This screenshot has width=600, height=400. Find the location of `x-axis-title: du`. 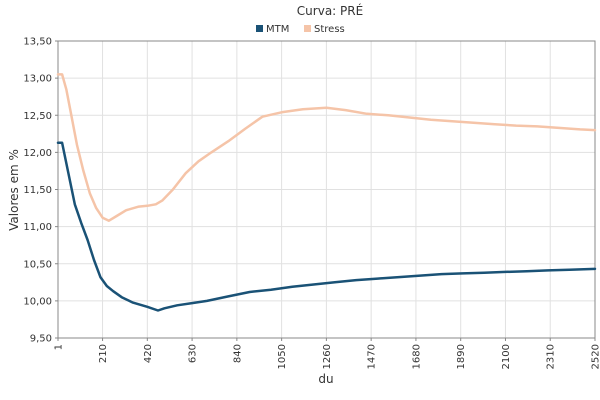

x-axis-title: du is located at coordinates (325, 379).